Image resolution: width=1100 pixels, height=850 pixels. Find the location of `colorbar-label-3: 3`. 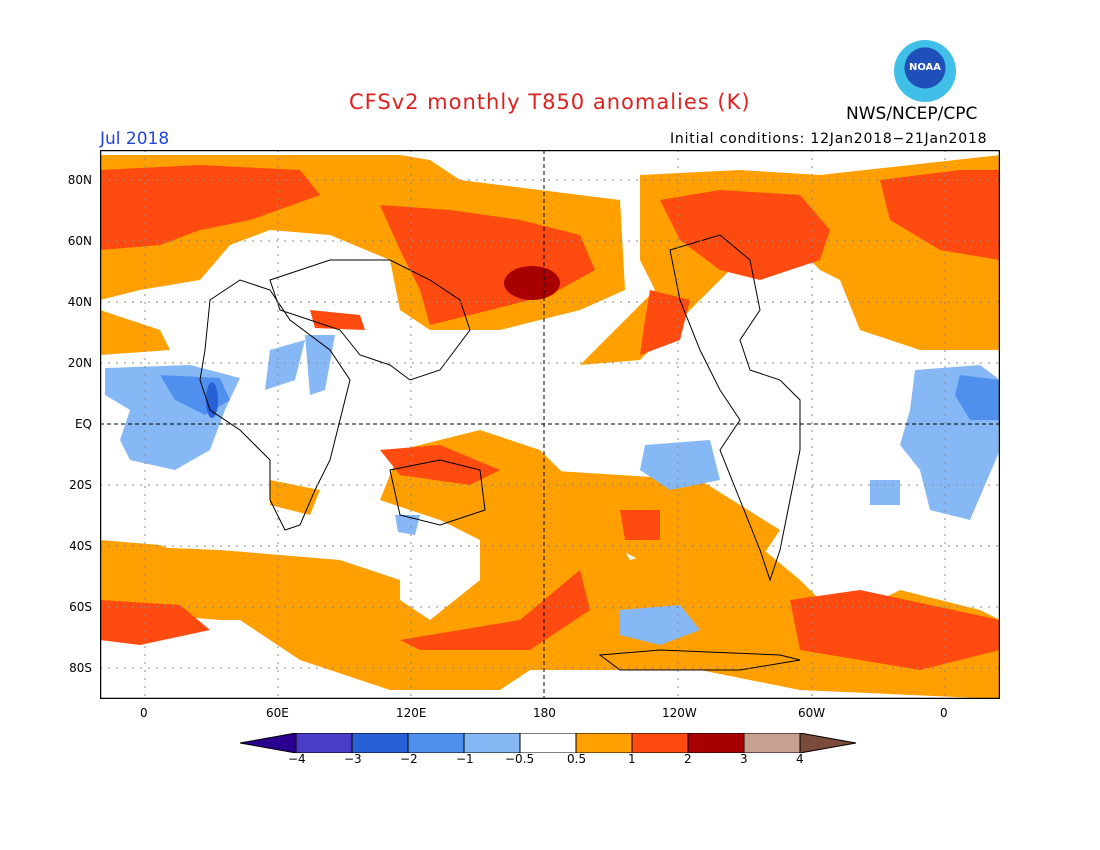

colorbar-label-3: 3 is located at coordinates (744, 759).